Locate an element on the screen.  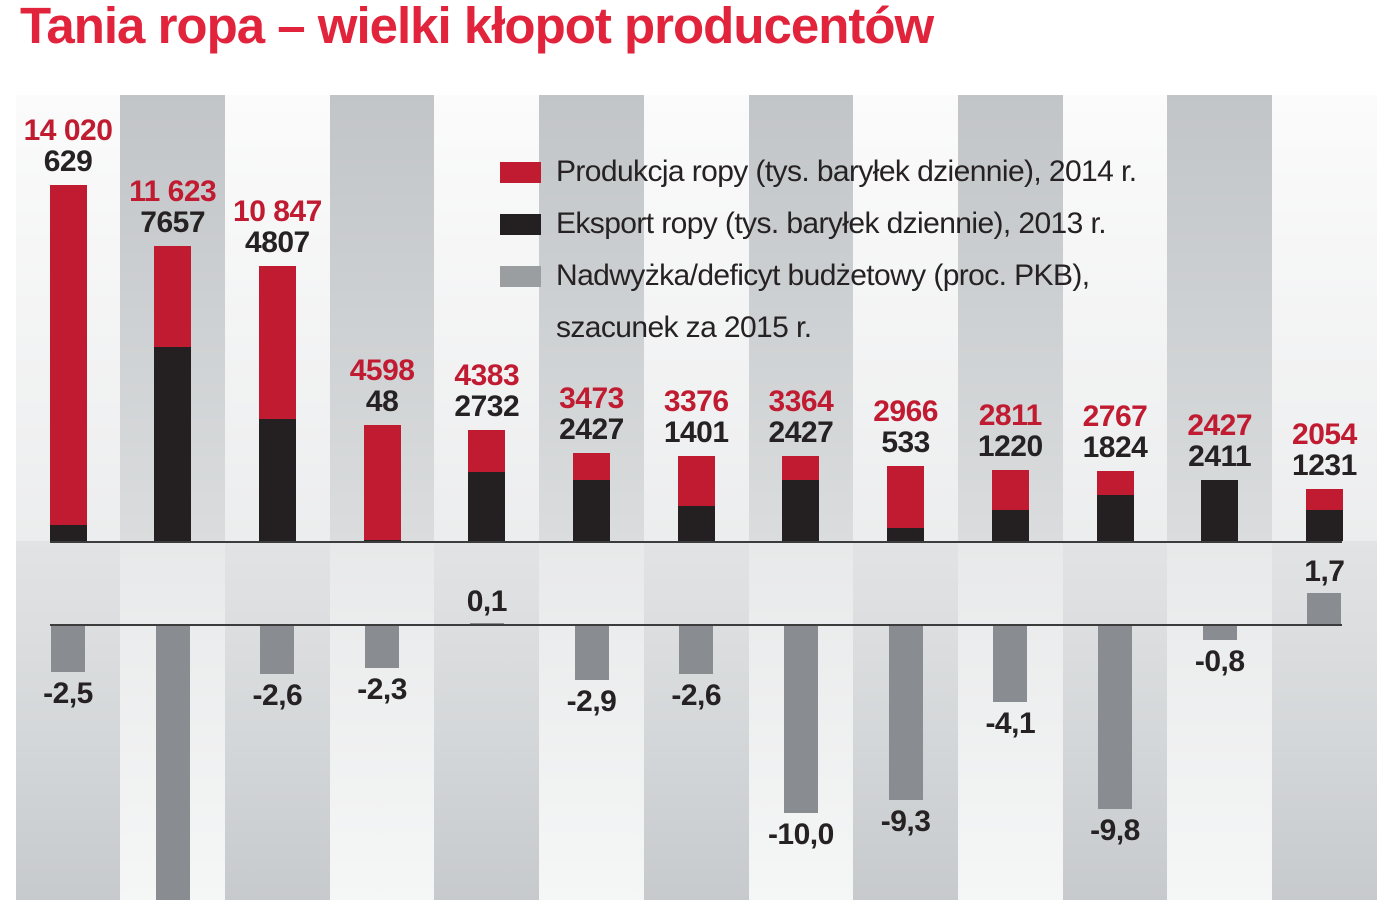
budget-value-label: 0,1 is located at coordinates (487, 602).